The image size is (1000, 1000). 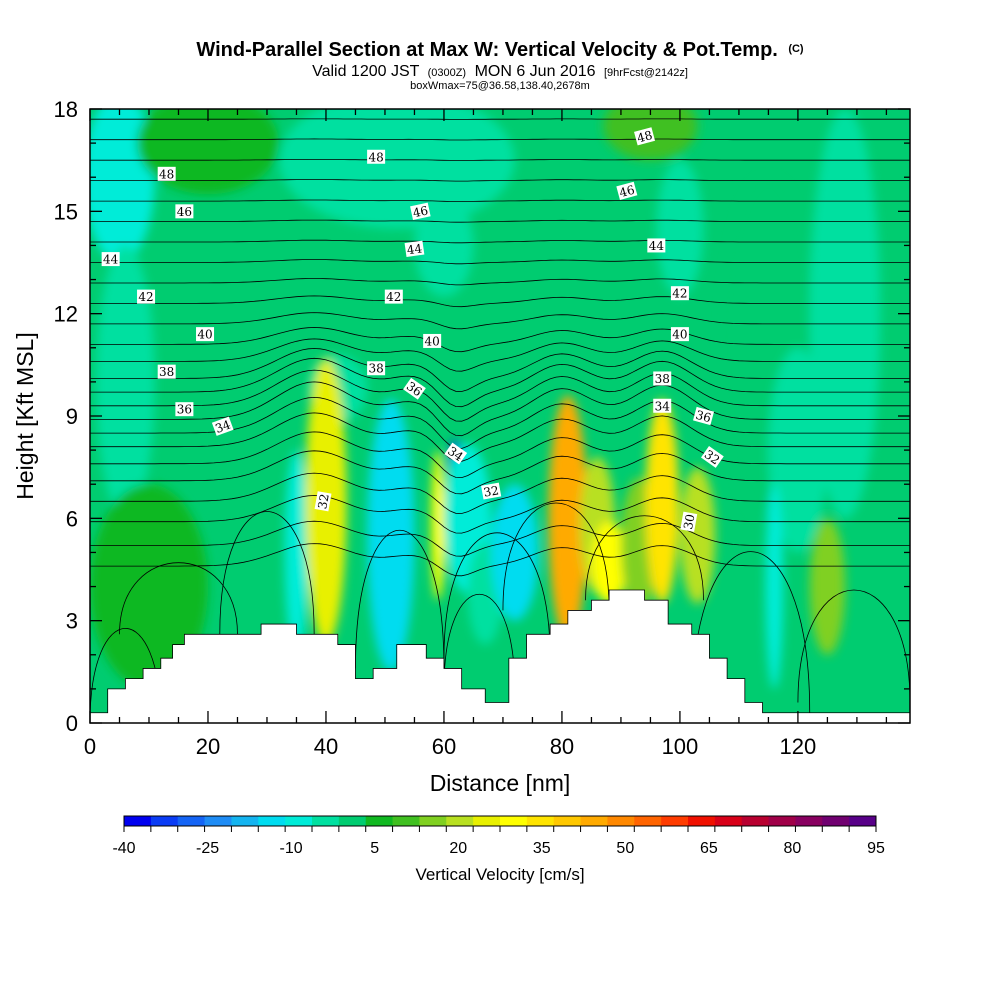 What do you see at coordinates (25, 415) in the screenshot?
I see `y-axis-label: Height [Kft MSL]` at bounding box center [25, 415].